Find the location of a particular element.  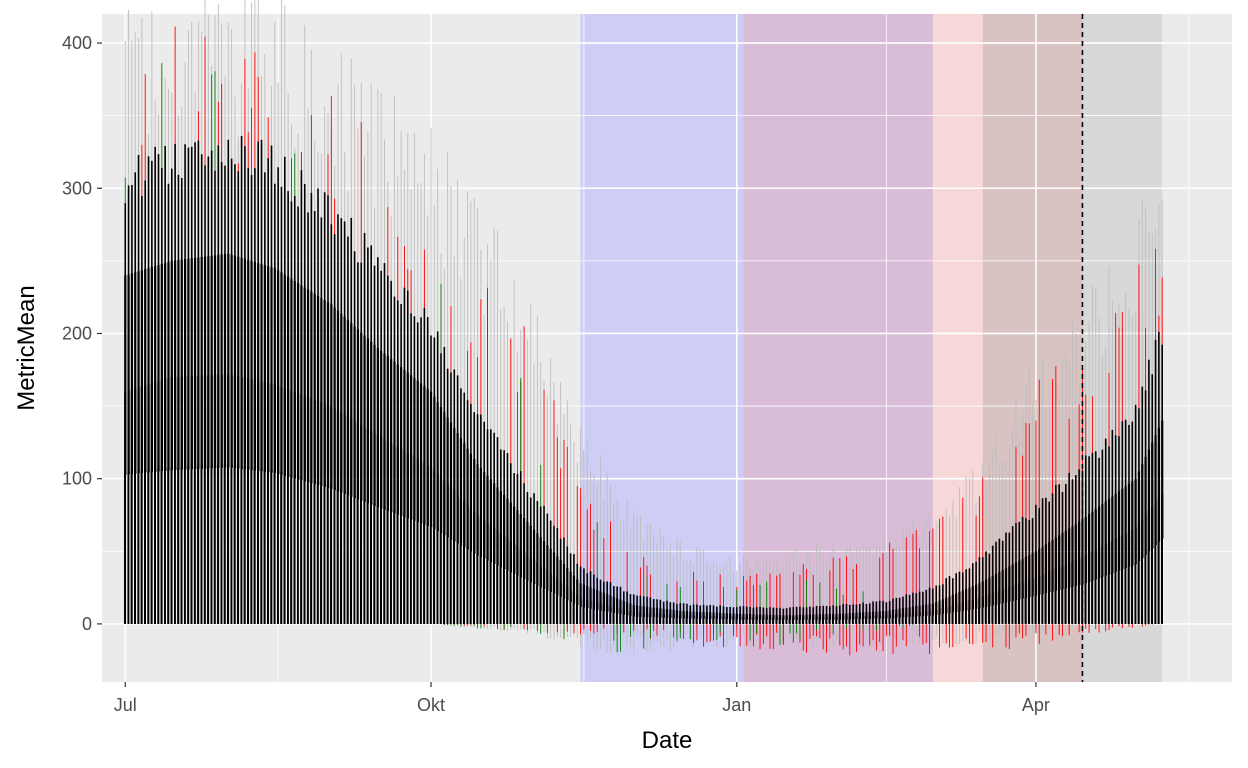

x-tick-label: Apr is located at coordinates (1036, 705).